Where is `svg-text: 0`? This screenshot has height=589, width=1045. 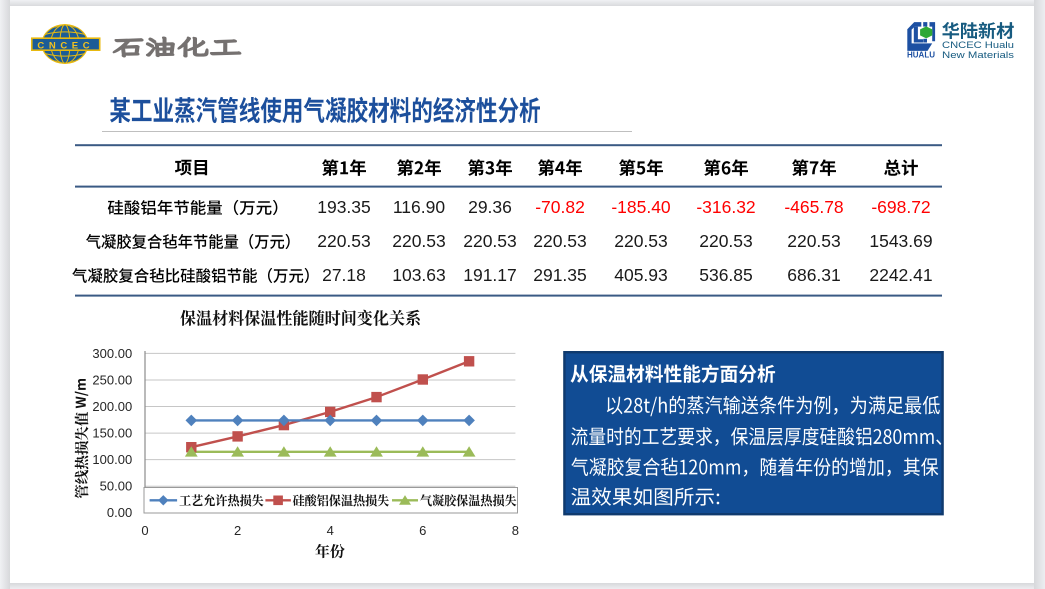
svg-text: 0 is located at coordinates (144, 530).